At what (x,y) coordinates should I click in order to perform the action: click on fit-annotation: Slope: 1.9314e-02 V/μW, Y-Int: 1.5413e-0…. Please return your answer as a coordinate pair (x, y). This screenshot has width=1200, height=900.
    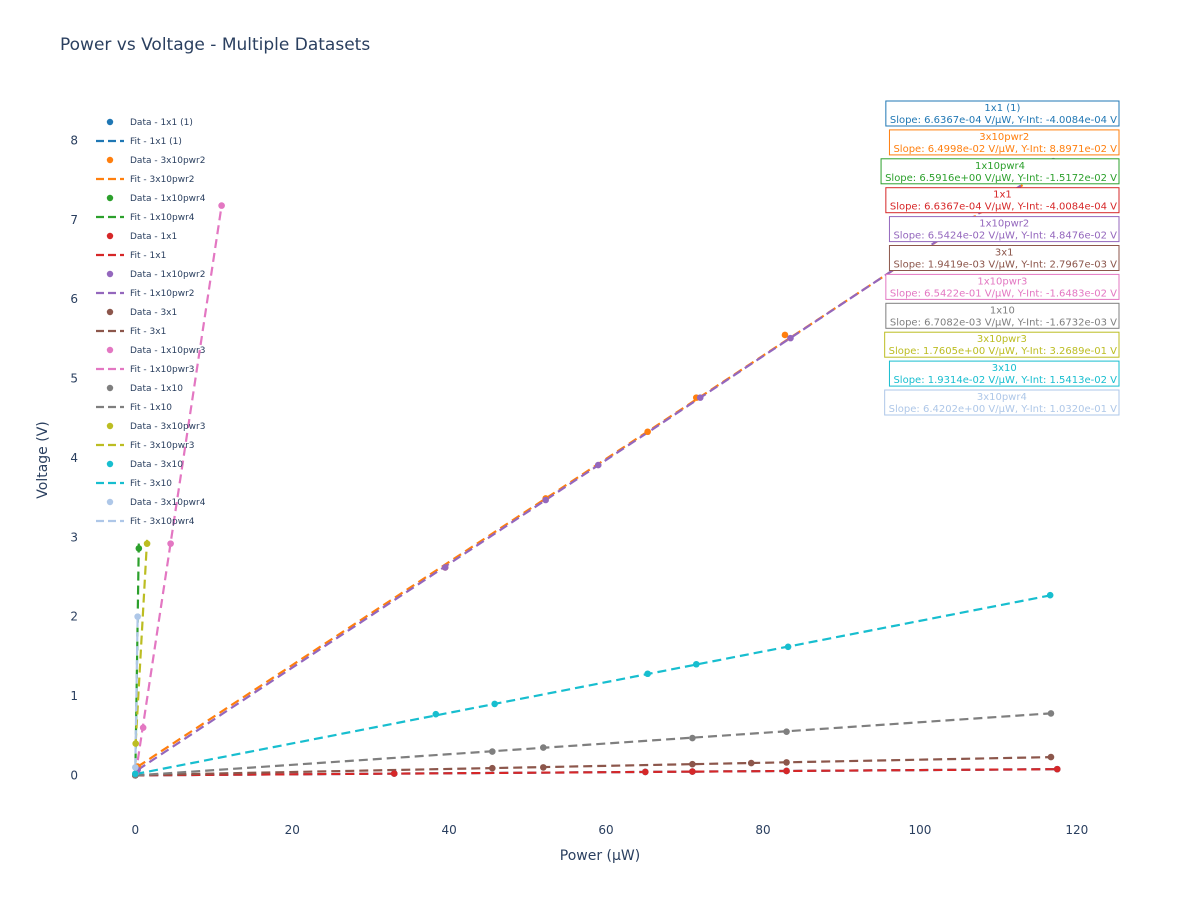
    Looking at the image, I should click on (1004, 373).